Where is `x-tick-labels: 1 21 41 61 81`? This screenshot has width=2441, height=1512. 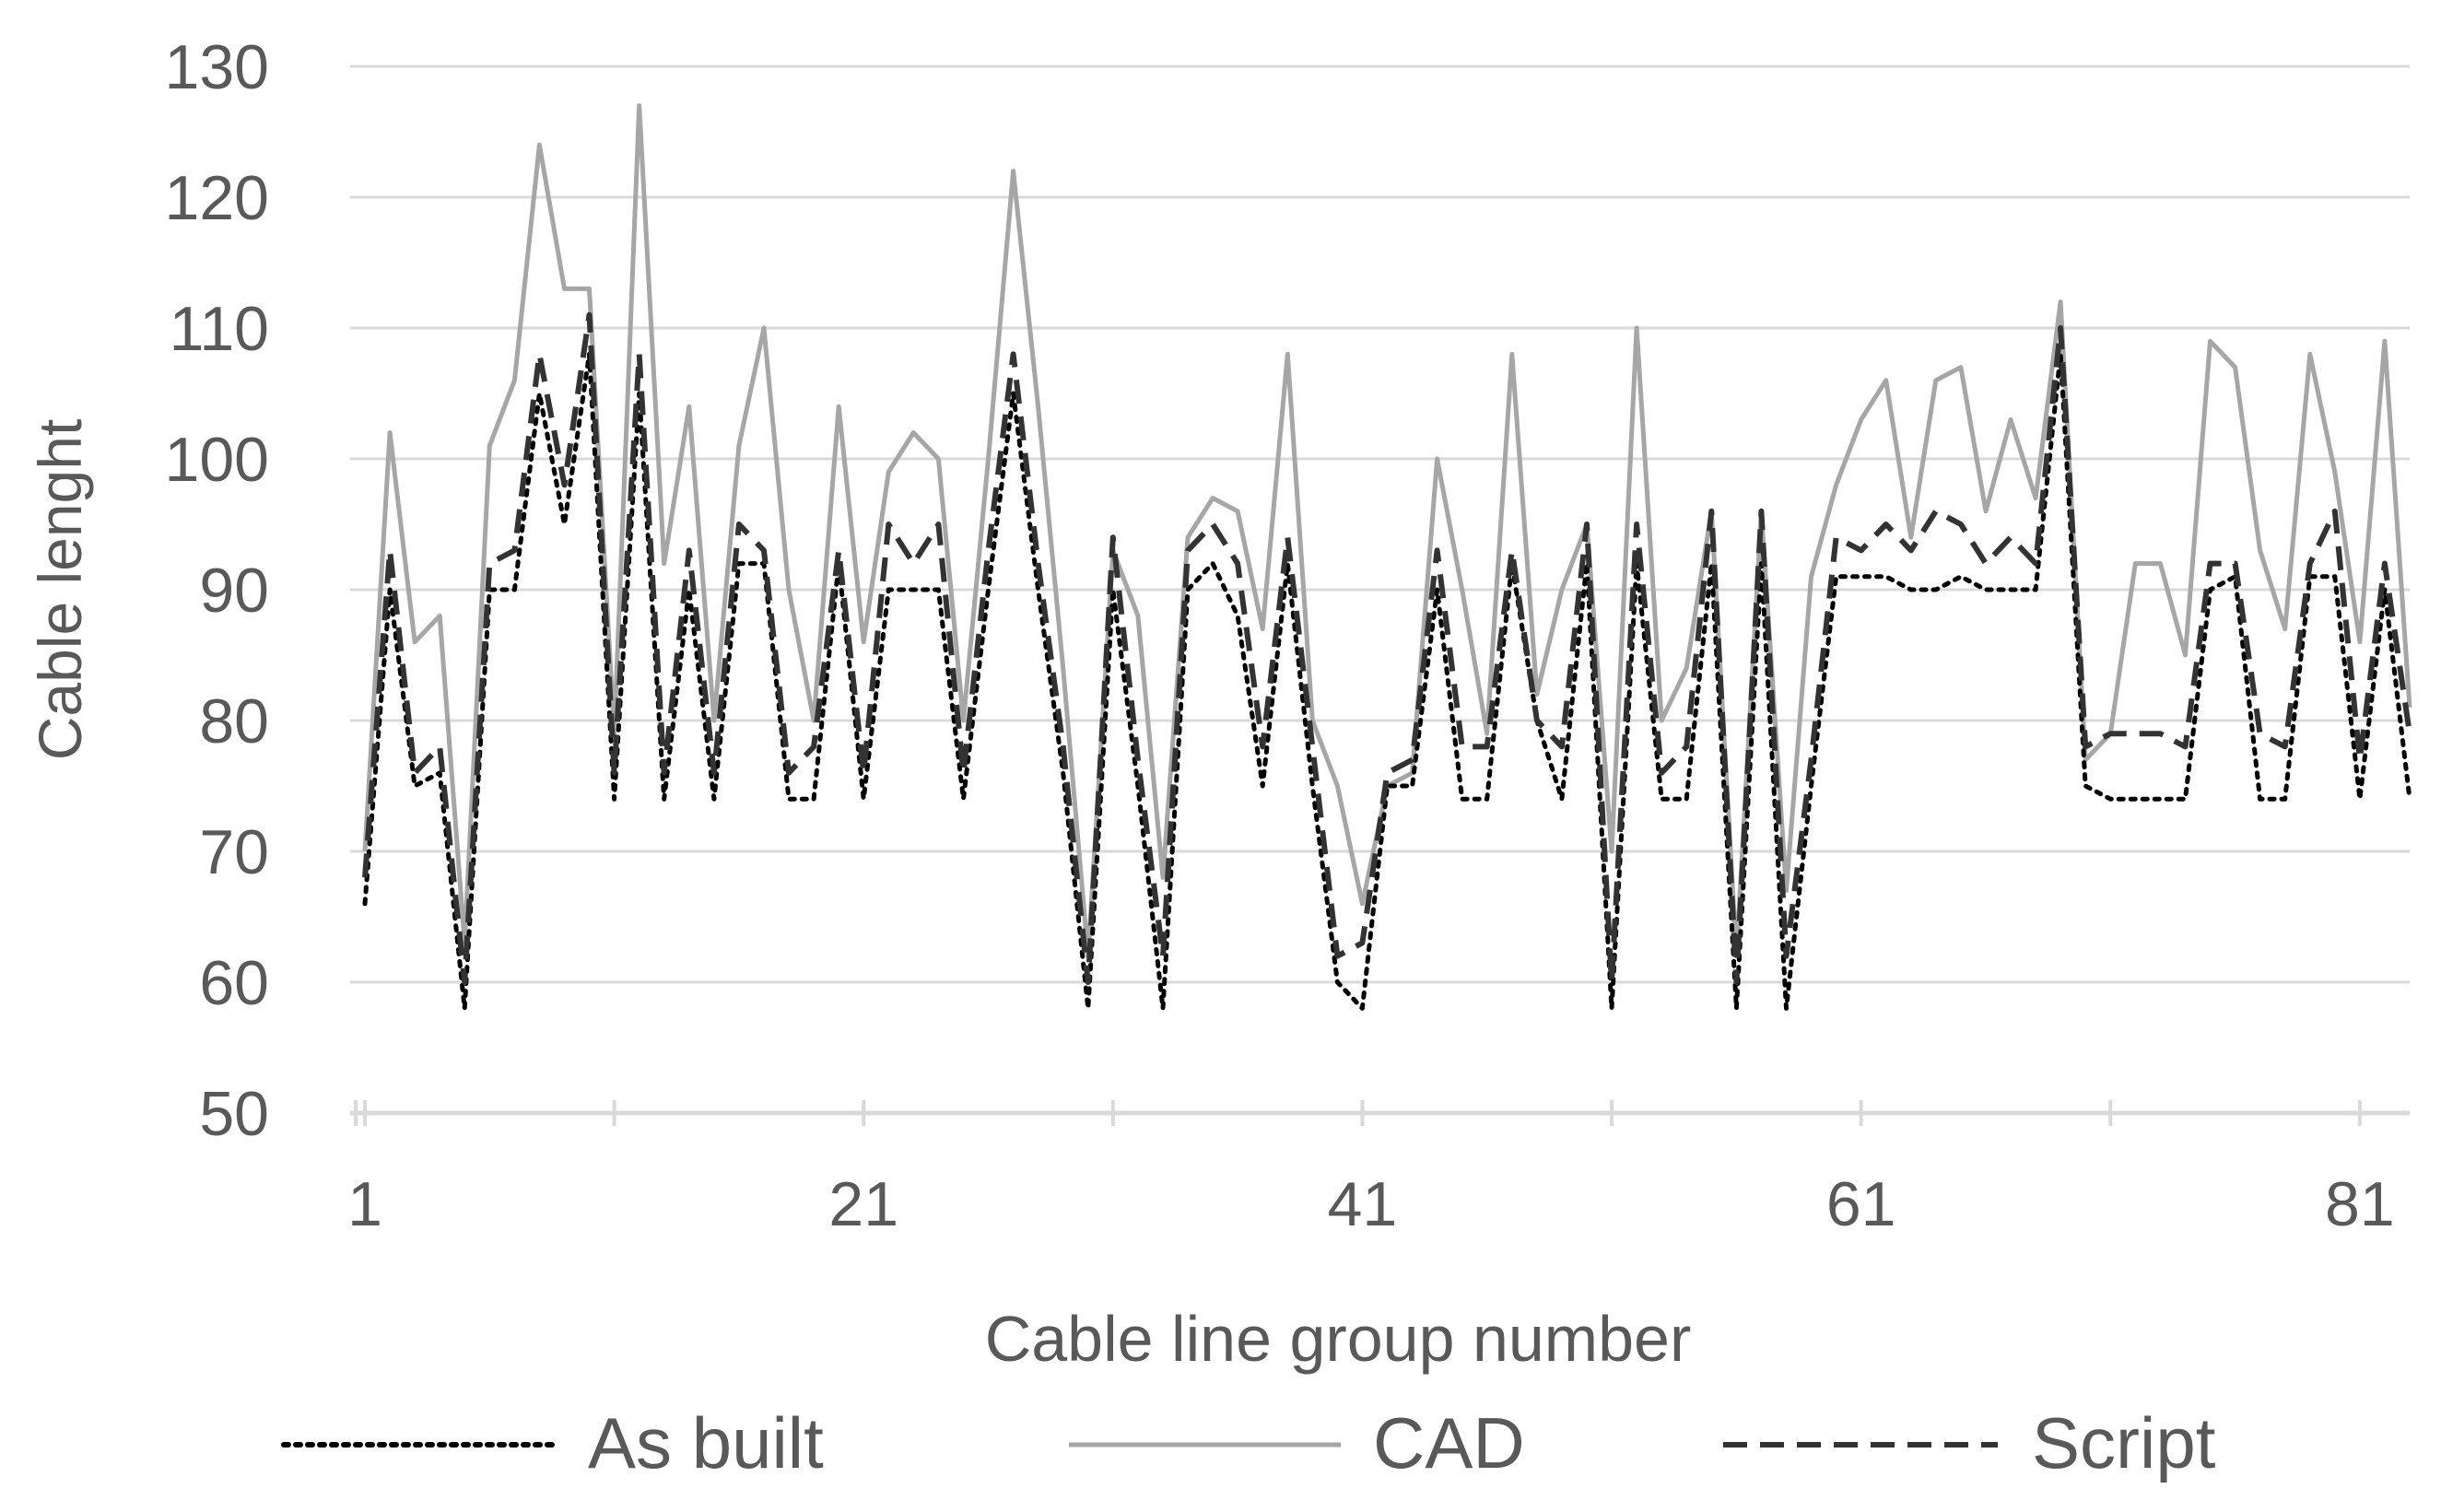 x-tick-labels: 1 21 41 61 81 is located at coordinates (1371, 1204).